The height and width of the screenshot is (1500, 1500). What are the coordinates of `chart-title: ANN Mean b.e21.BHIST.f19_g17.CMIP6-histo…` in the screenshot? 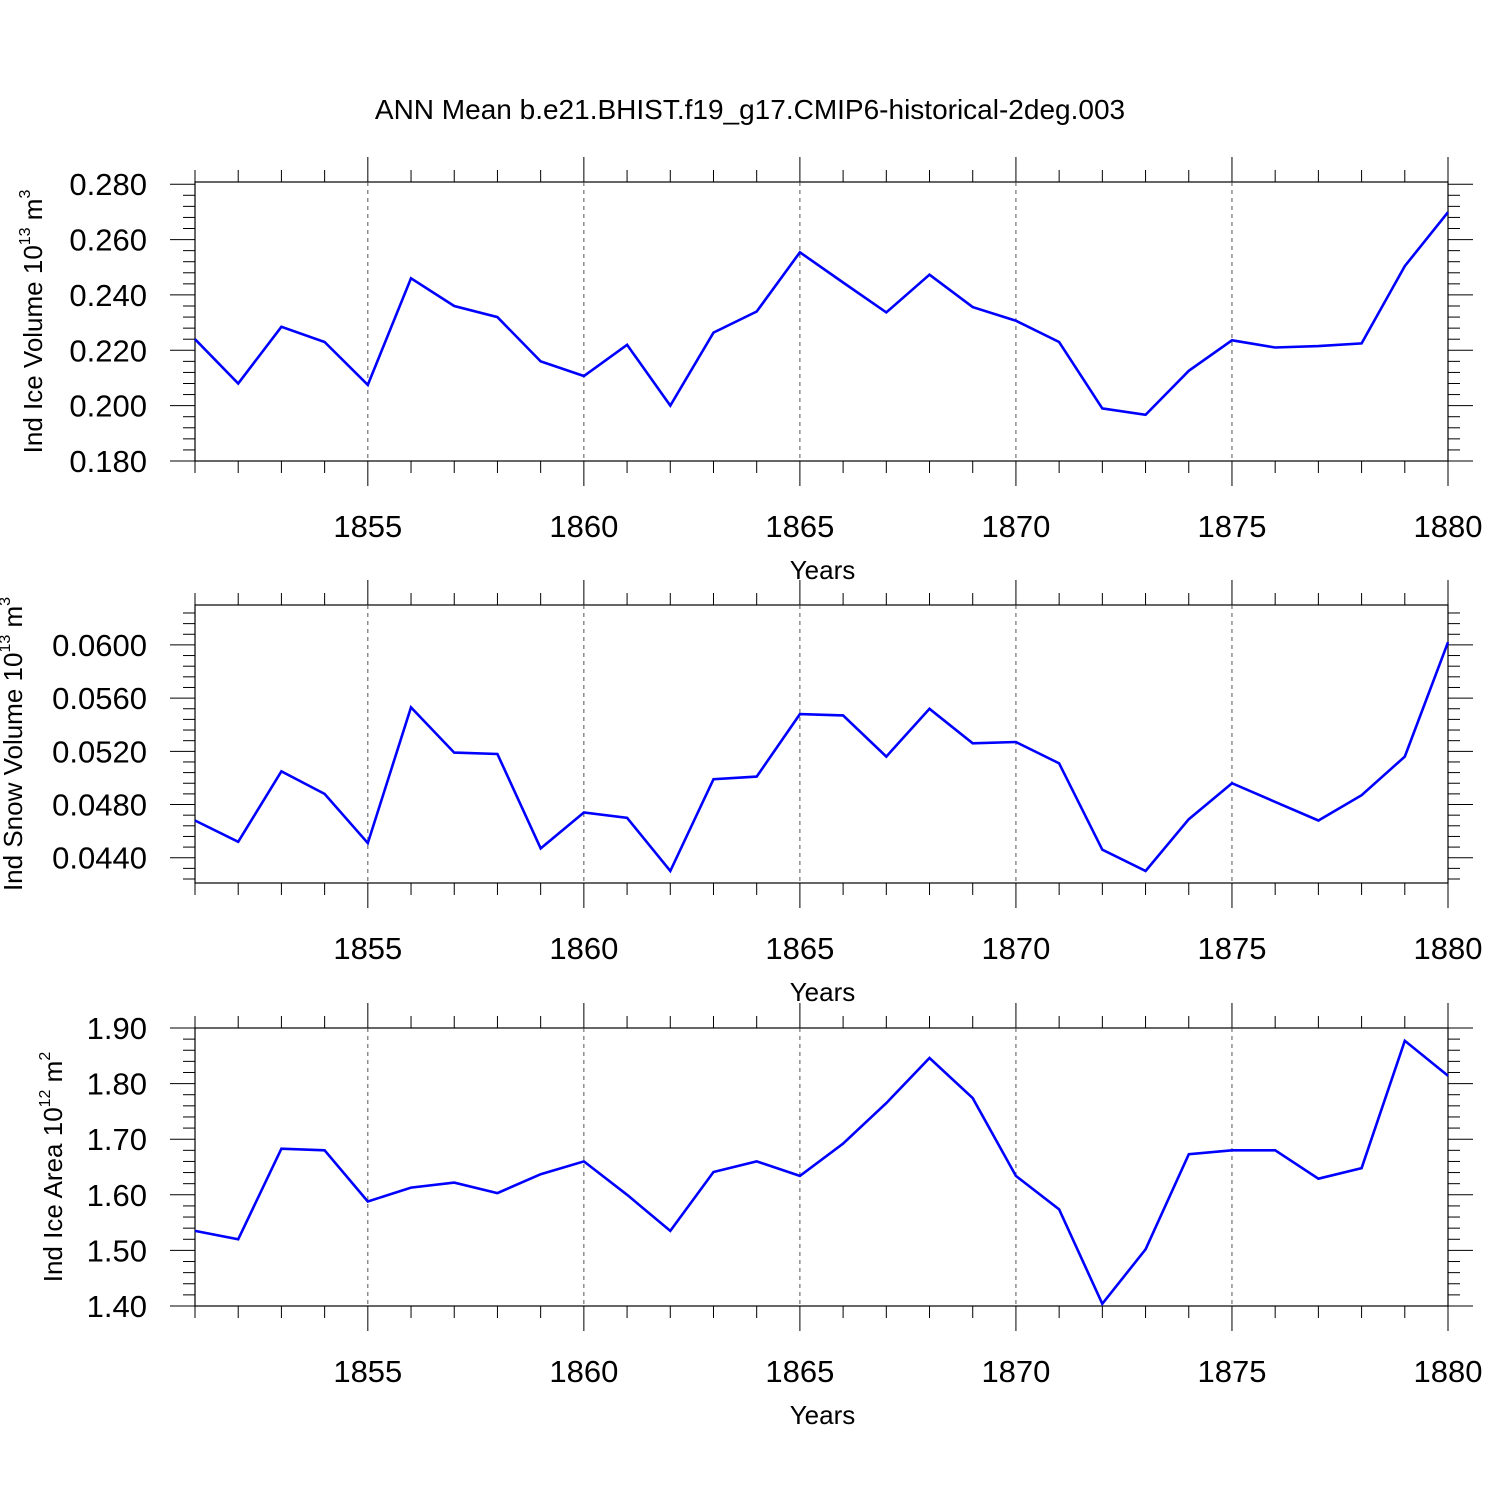 It's located at (750, 109).